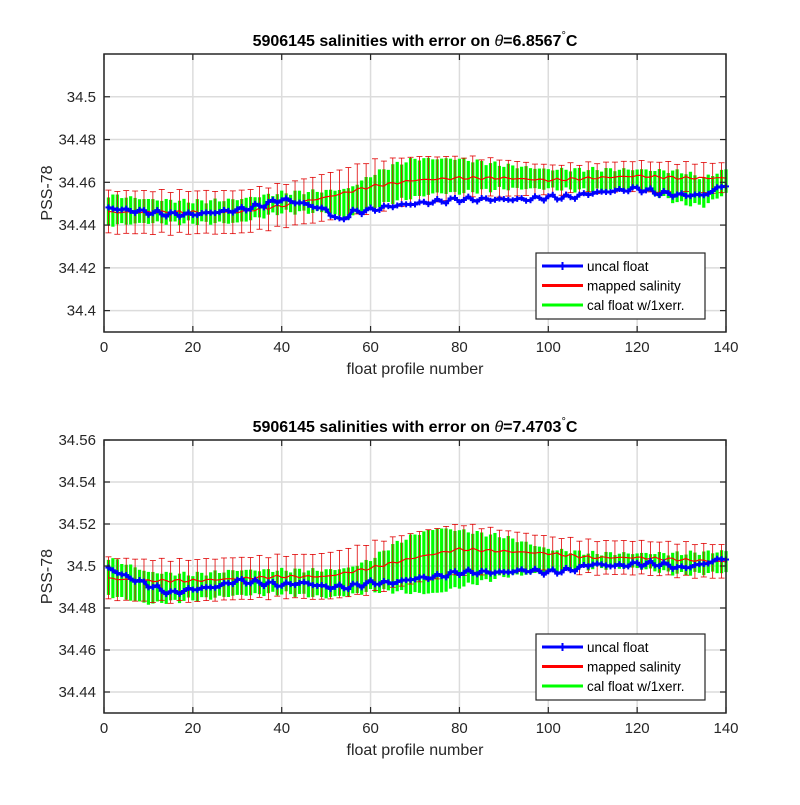 This screenshot has height=805, width=800. Describe the element at coordinates (77, 524) in the screenshot. I see `y-tick-label: 34.52` at that location.